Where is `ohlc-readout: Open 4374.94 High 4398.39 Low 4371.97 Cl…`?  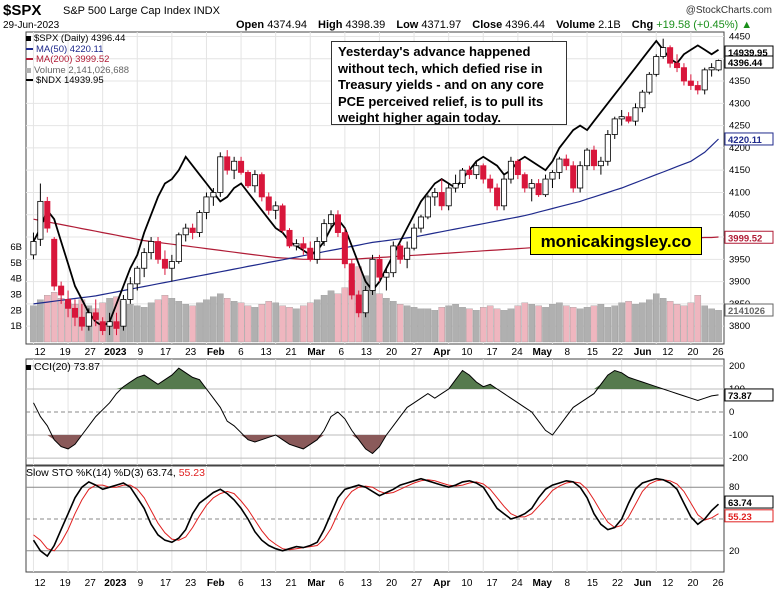
ohlc-readout: Open 4374.94 High 4398.39 Low 4371.97 Cl… is located at coordinates (494, 25).